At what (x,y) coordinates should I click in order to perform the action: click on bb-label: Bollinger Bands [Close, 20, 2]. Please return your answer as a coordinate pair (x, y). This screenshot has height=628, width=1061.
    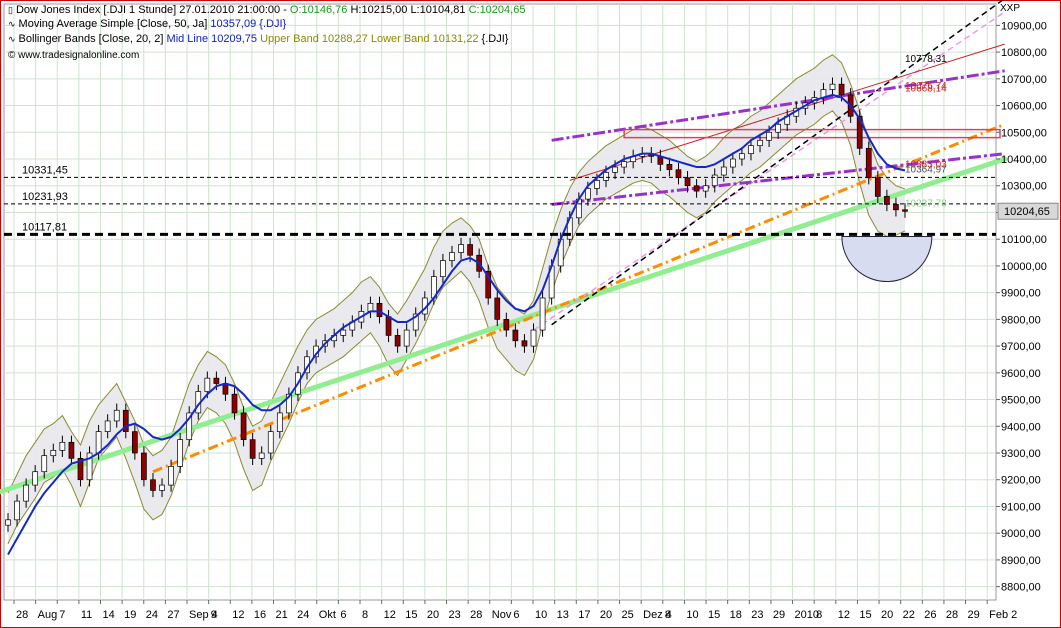
    Looking at the image, I should click on (91, 39).